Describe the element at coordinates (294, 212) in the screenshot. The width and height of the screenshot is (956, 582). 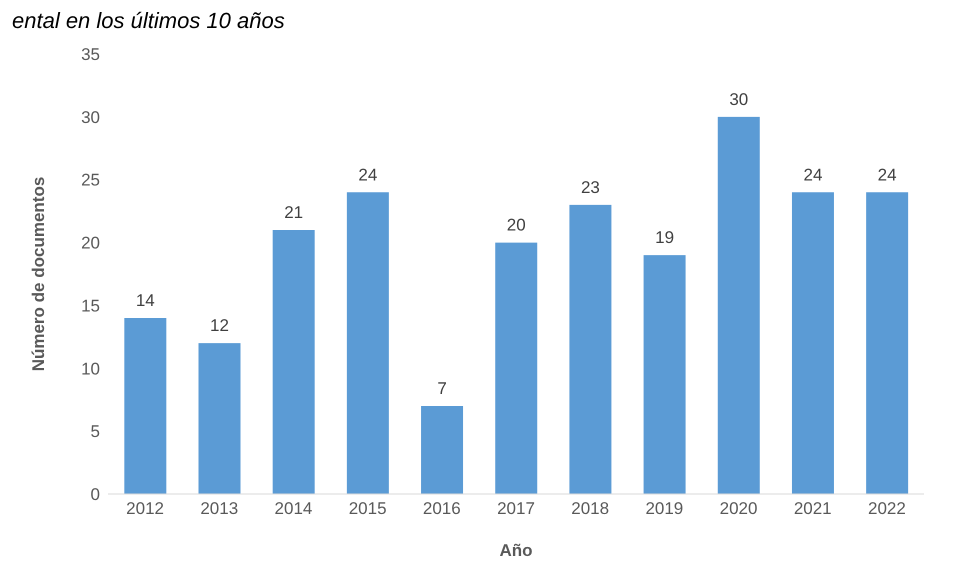
I see `data-label: 21` at that location.